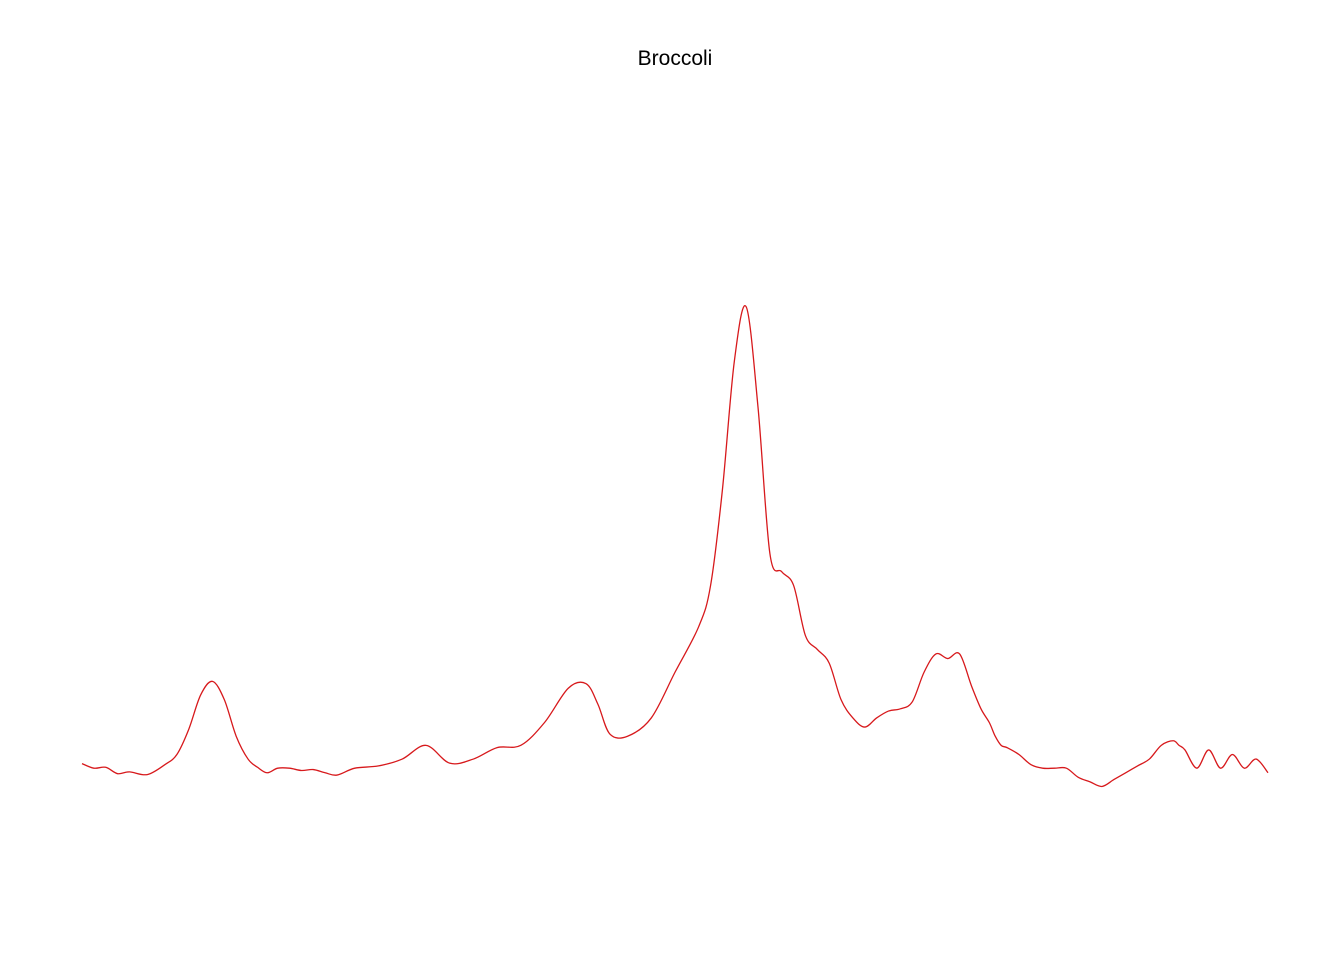 This screenshot has width=1344, height=960. What do you see at coordinates (675, 58) in the screenshot?
I see `chart-title: Broccoli` at bounding box center [675, 58].